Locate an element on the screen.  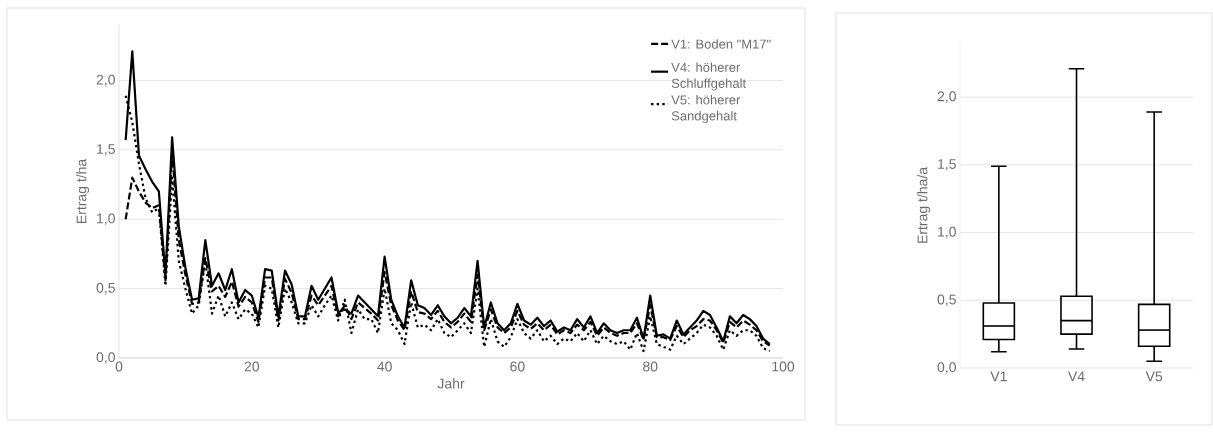
x-tick-label: 0 is located at coordinates (119, 366).